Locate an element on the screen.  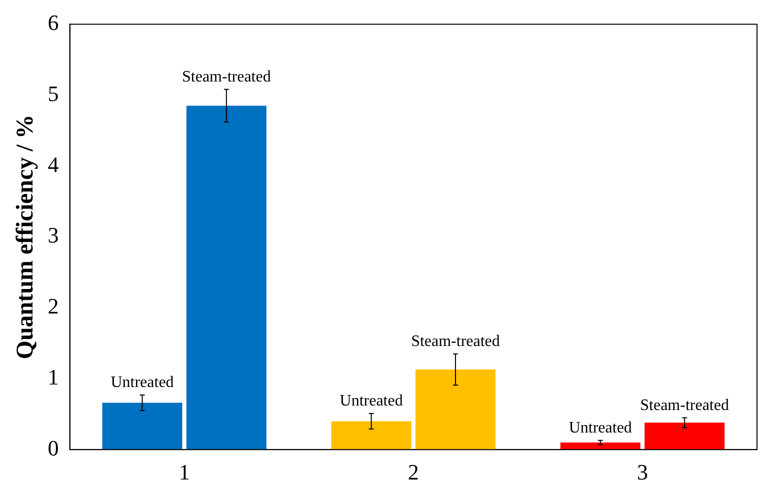
y-tick-label: 1 is located at coordinates (53, 377).